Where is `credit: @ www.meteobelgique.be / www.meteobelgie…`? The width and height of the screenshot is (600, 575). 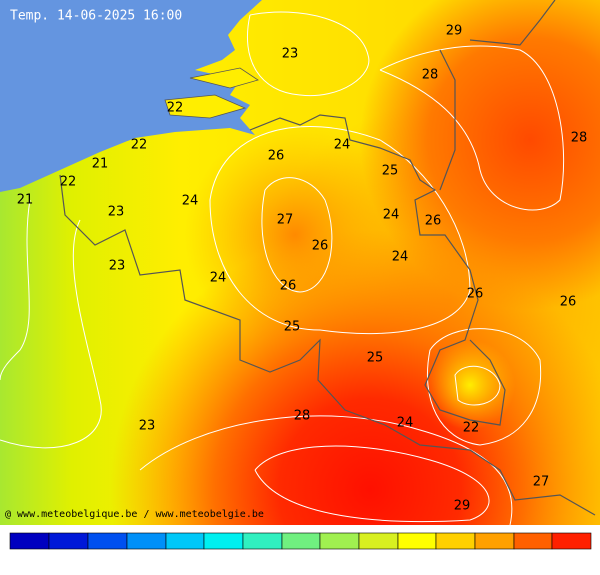 credit: @ www.meteobelgique.be / www.meteobelgie… is located at coordinates (134, 514).